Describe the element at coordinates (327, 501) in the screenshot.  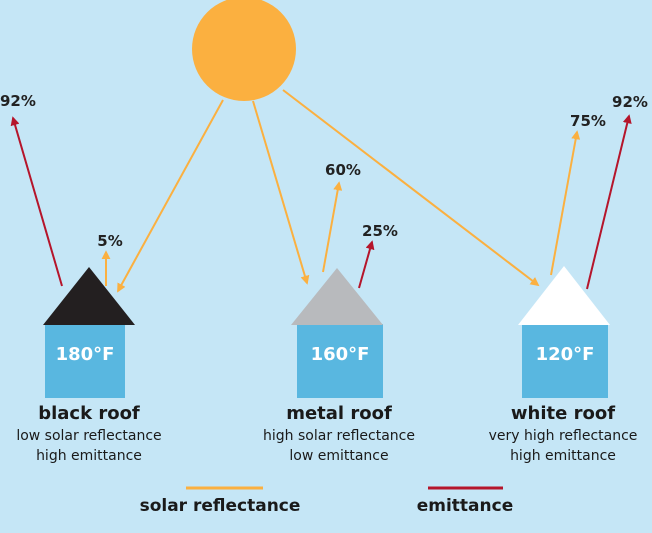
I see `legend: solar reflectance emittance` at that location.